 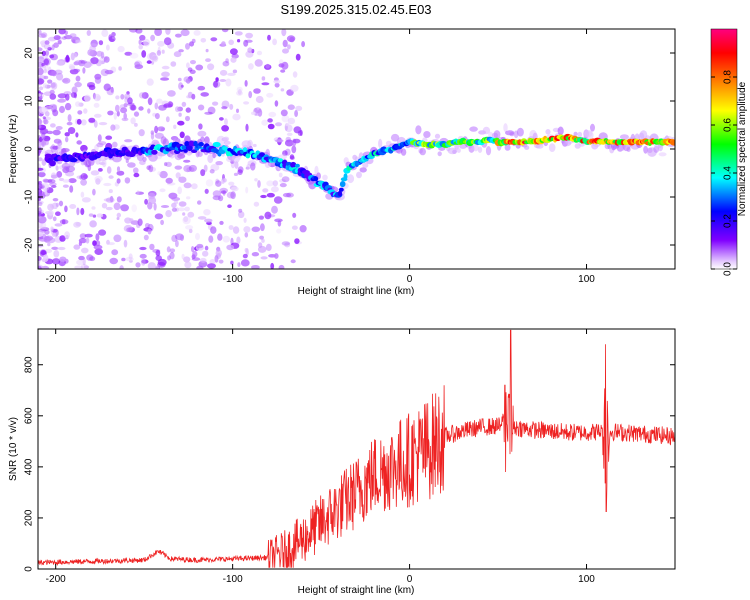 What do you see at coordinates (410, 279) in the screenshot?
I see `spectrogram-xtick-label: 0` at bounding box center [410, 279].